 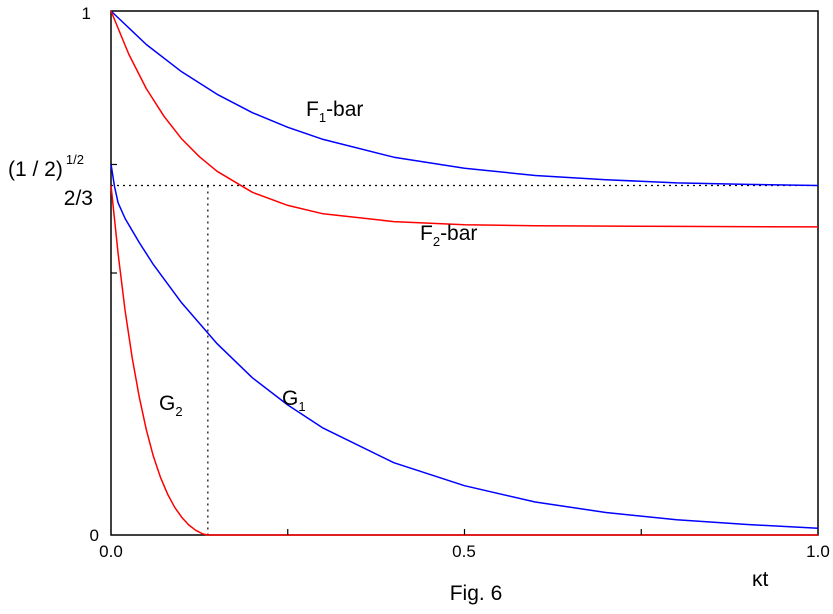 I want to click on series-label-F2-bar: F2-bar, so click(x=448, y=235).